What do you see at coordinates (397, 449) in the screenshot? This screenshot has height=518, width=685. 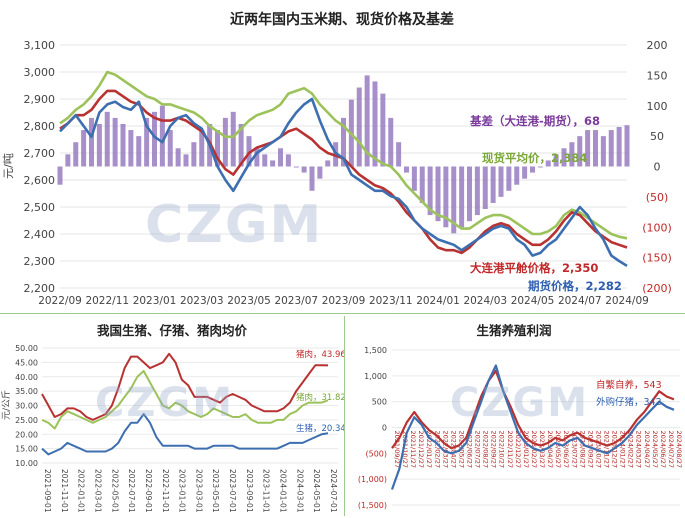 I see `x-tick-label: 2021/09/27` at bounding box center [397, 449].